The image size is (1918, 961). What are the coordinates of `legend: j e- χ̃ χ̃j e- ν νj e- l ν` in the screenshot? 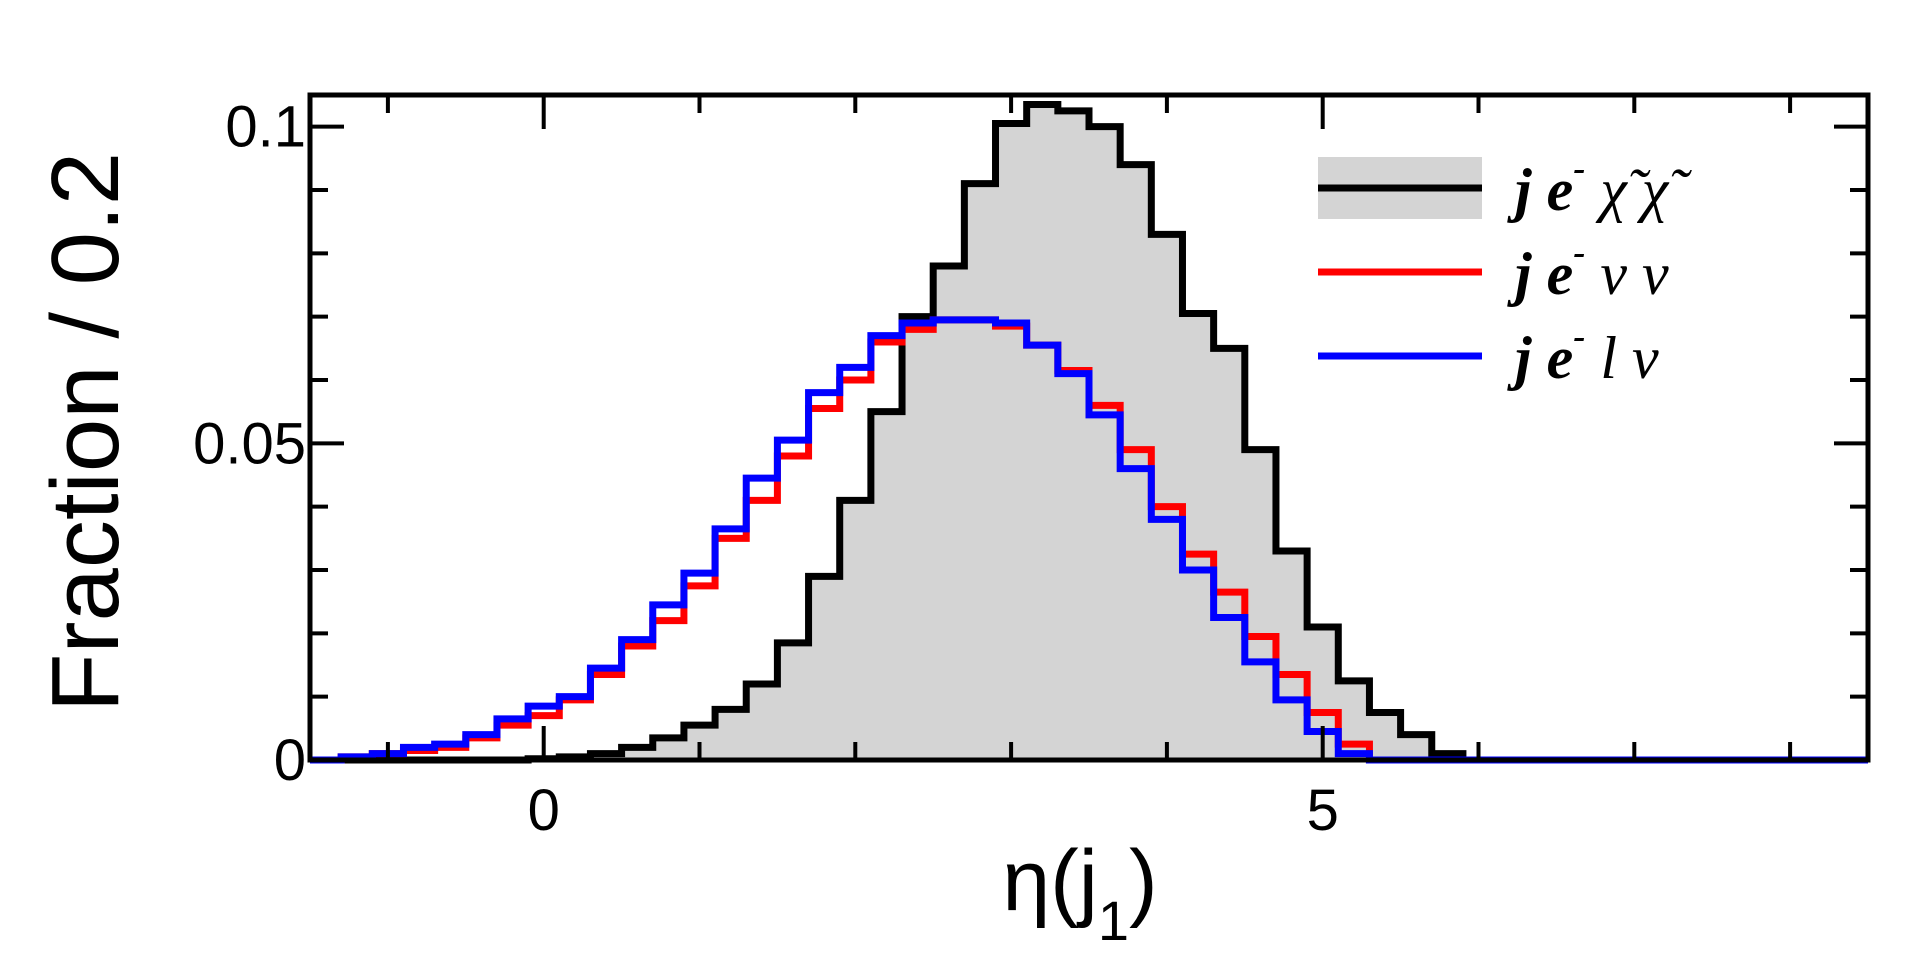 It's located at (1505, 269).